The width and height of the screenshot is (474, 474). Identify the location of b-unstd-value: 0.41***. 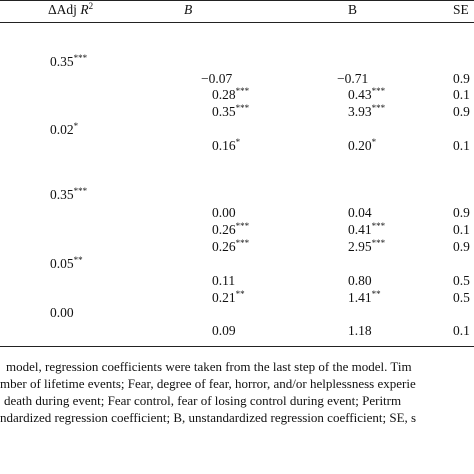
(367, 229).